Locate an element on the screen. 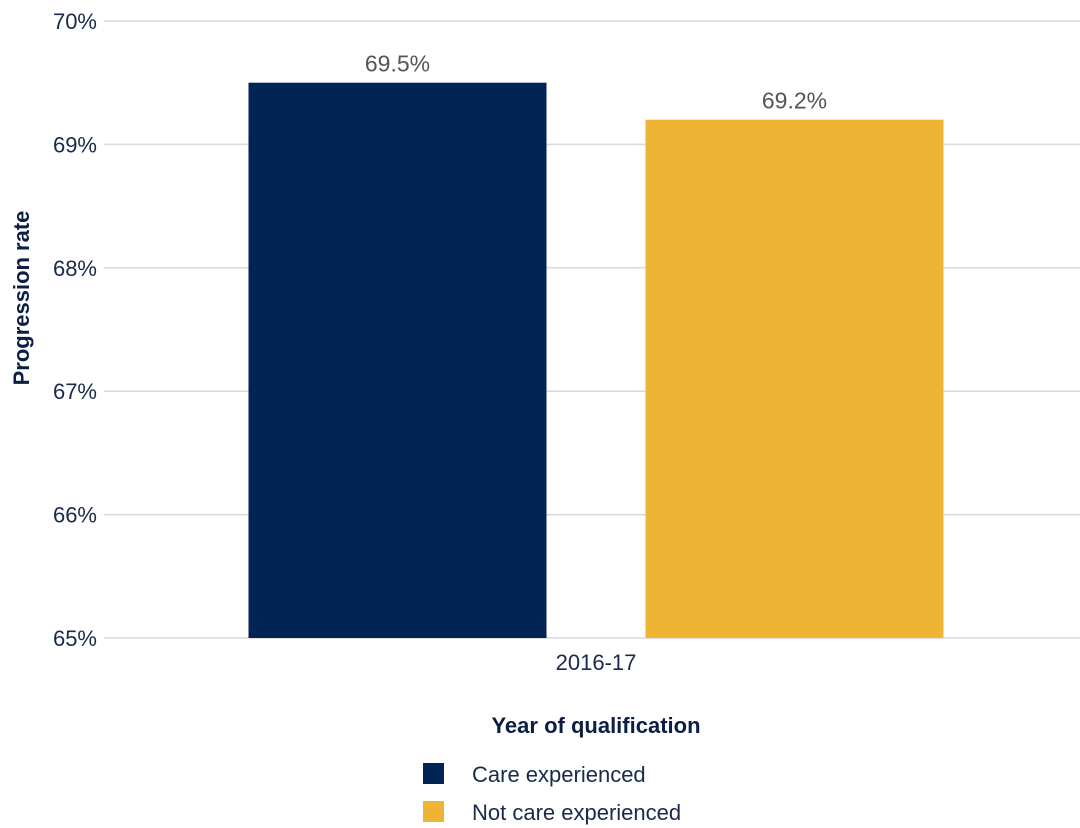  y-tick-label: 68% is located at coordinates (75, 268).